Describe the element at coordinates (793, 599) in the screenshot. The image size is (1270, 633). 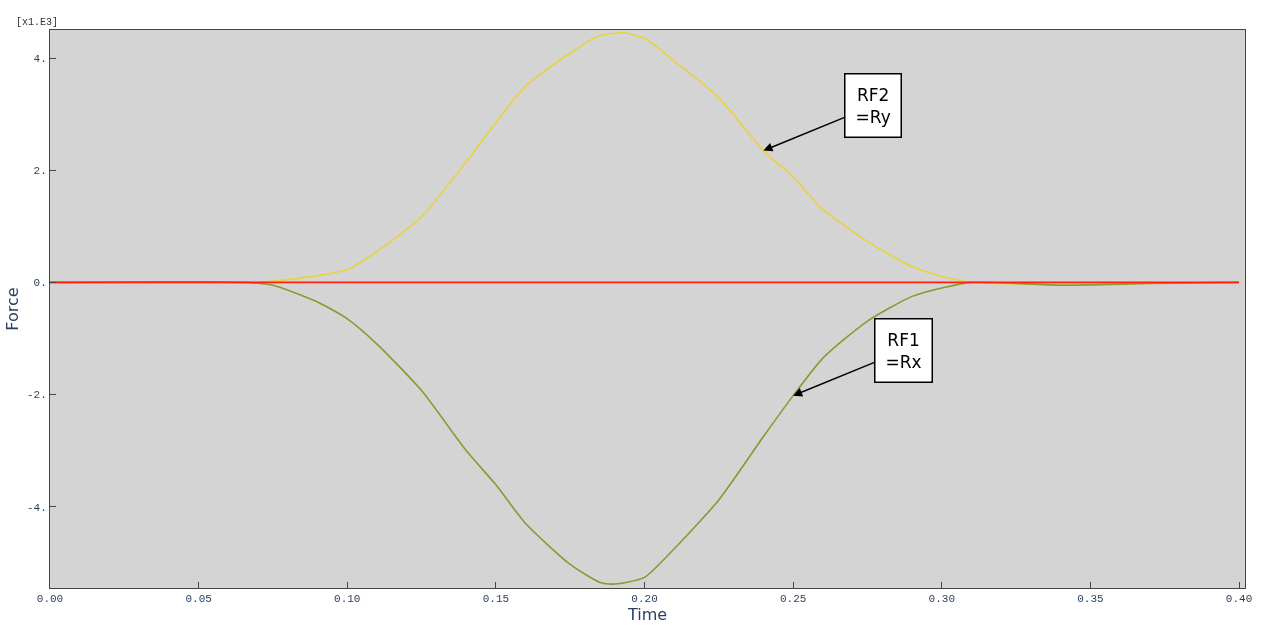
I see `x-tick-label: 0.25` at that location.